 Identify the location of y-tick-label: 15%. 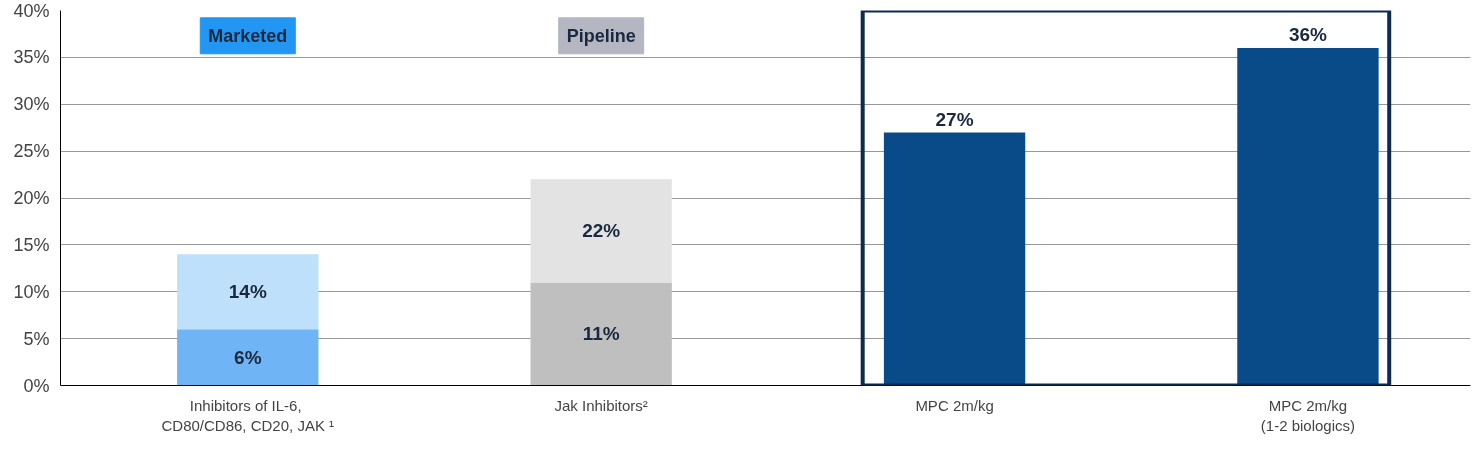
(31, 244).